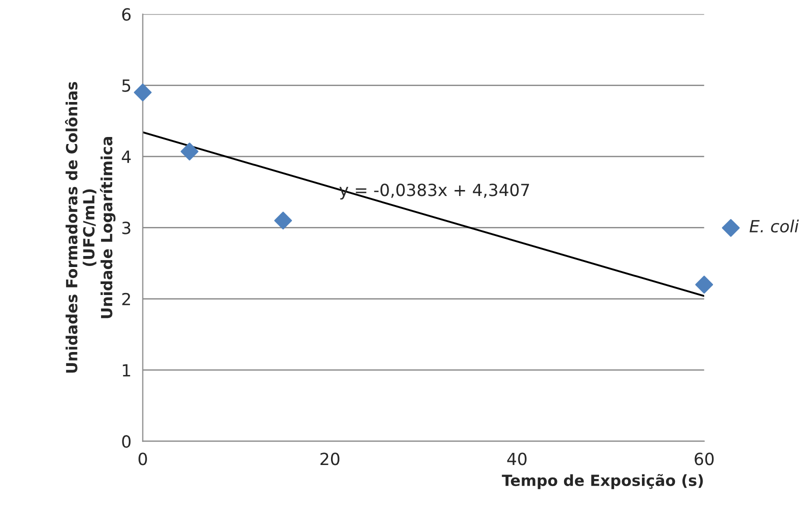 The width and height of the screenshot is (802, 524). What do you see at coordinates (126, 299) in the screenshot?
I see `y-tick-label: 2` at bounding box center [126, 299].